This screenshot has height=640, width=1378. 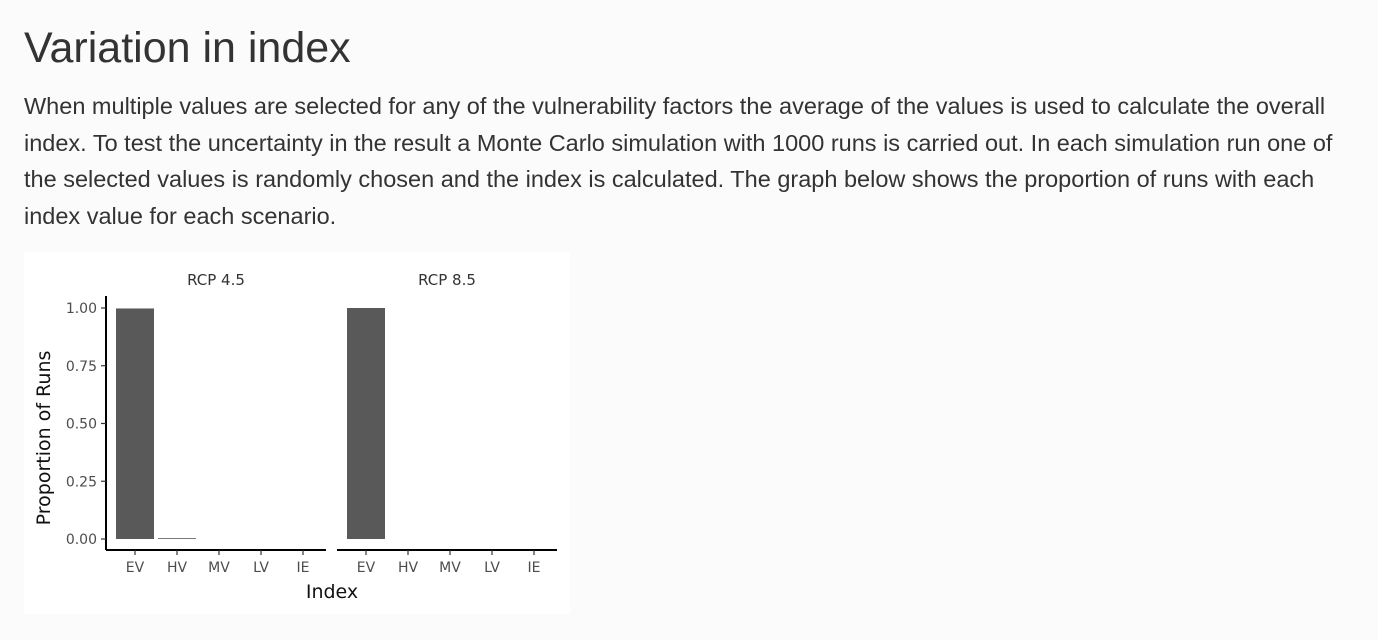 I want to click on y-tick-label: 1.00, so click(x=81, y=309).